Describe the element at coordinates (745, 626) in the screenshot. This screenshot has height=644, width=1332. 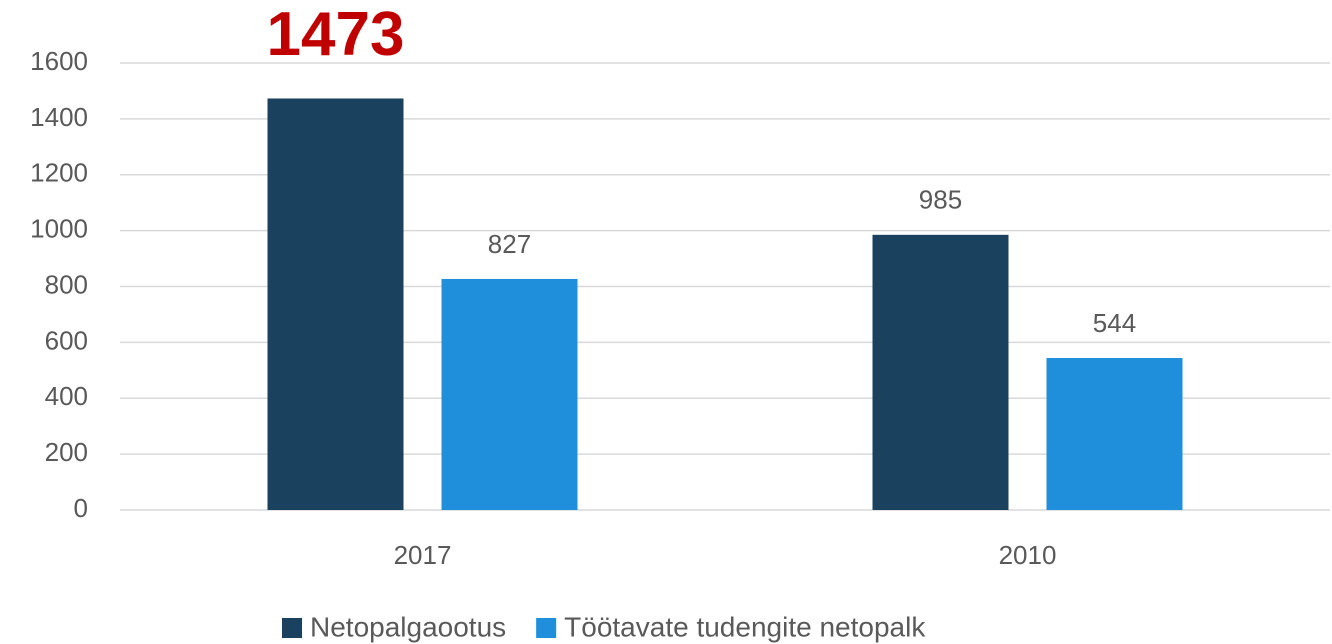
I see `legend-text: Töötavate tudengite netopalk` at that location.